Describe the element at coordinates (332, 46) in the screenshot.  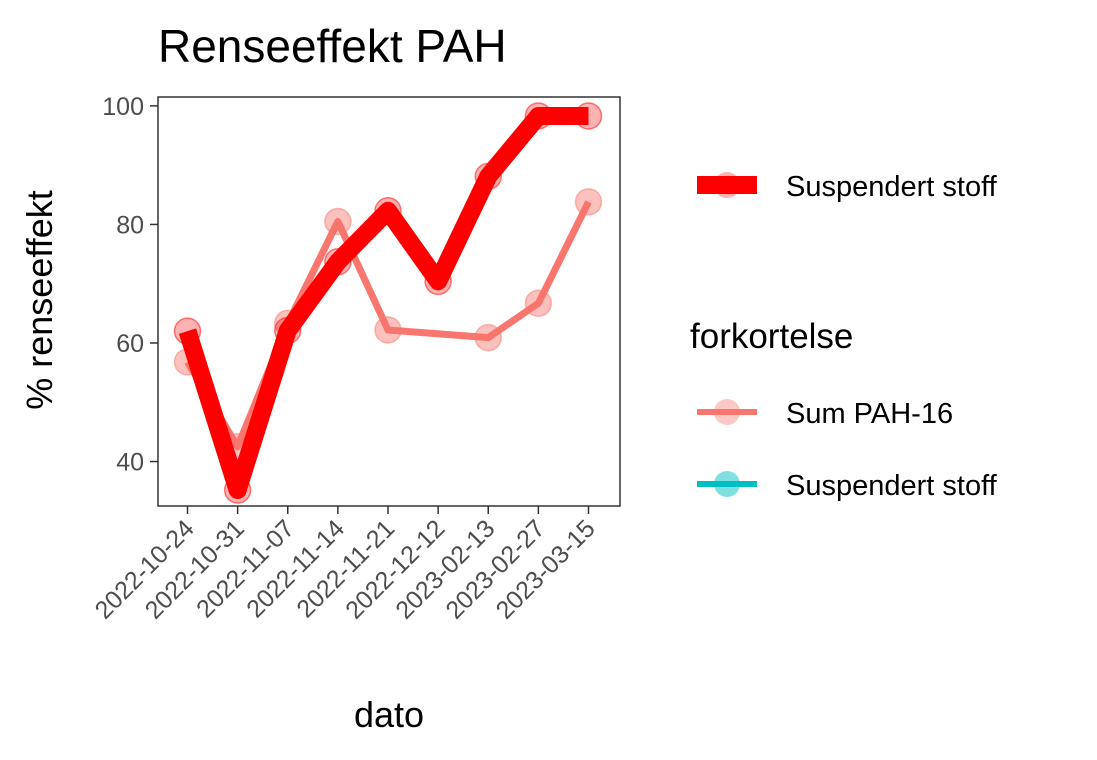
I see `chart-title: Renseeffekt PAH` at that location.